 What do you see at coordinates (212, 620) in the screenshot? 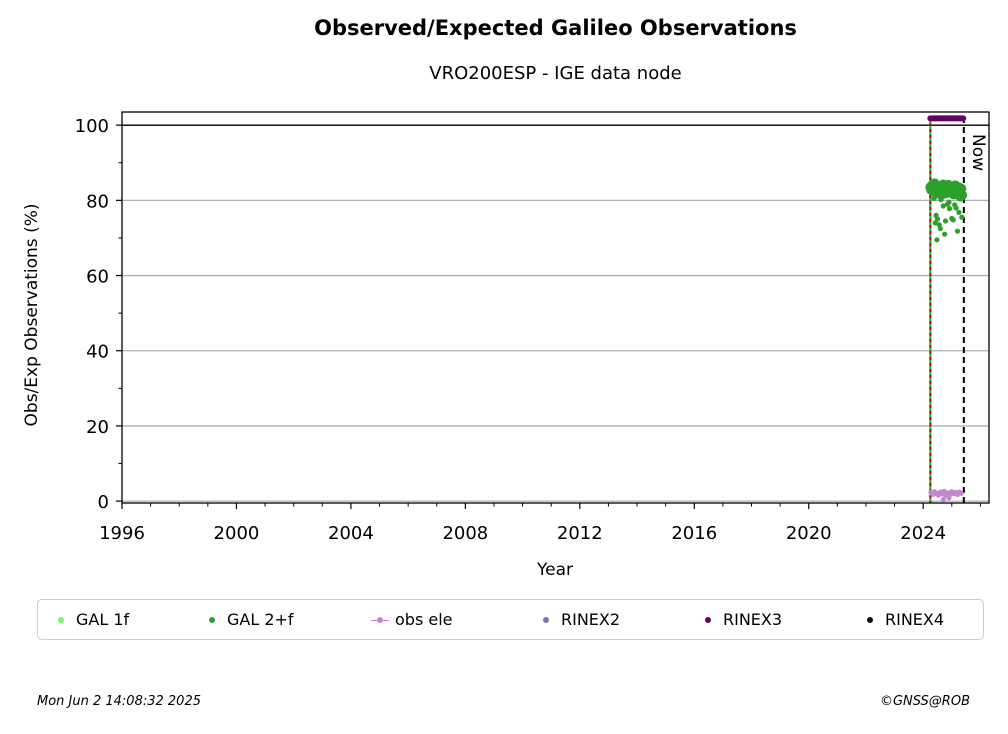
I see `gal-2f-marker-icon` at bounding box center [212, 620].